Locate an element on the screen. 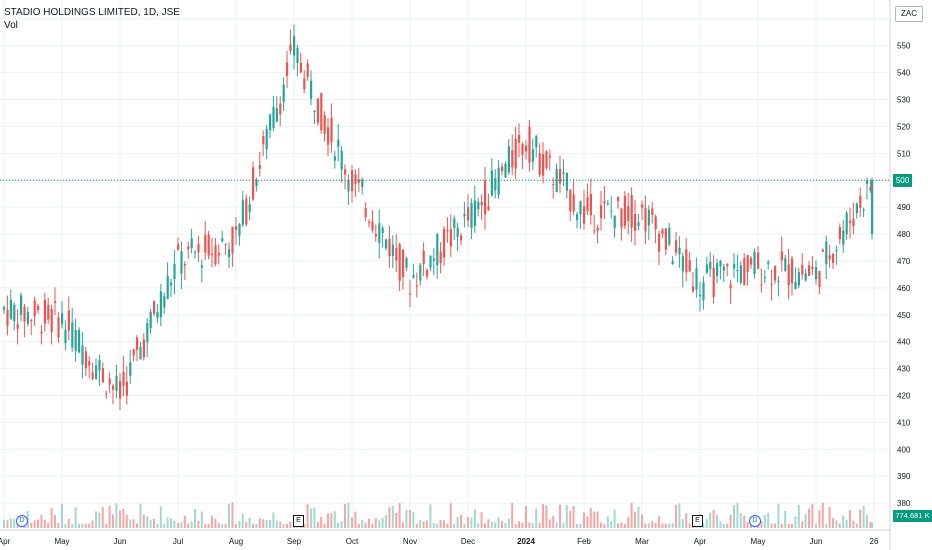 Image resolution: width=932 pixels, height=550 pixels. chart-legend: STADIO HOLDINGS LIMITED, 1D, JSE Vol is located at coordinates (92, 19).